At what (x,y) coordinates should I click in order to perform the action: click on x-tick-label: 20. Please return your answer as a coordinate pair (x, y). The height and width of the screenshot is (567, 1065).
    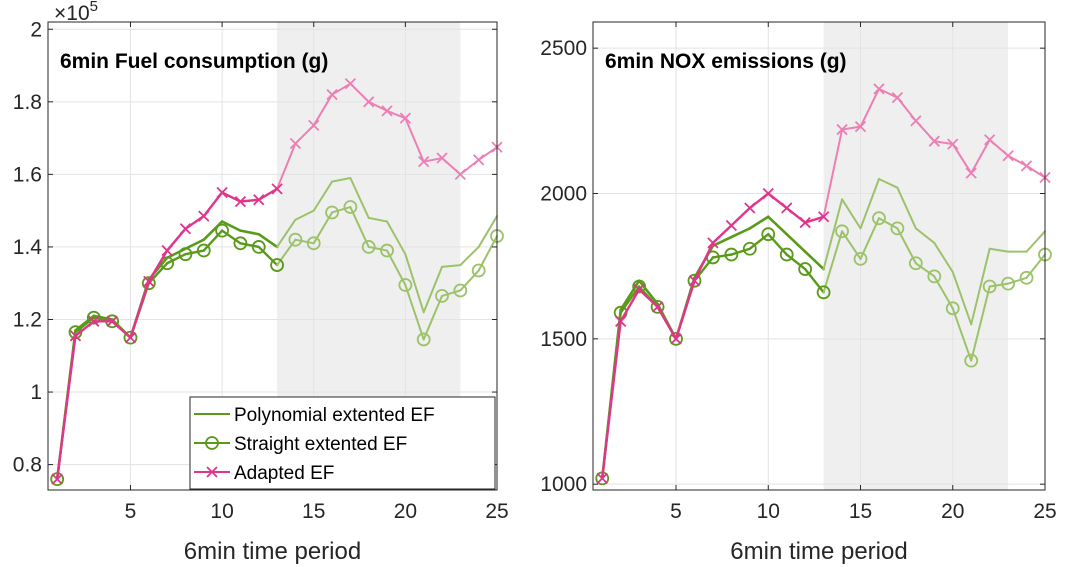
    Looking at the image, I should click on (952, 511).